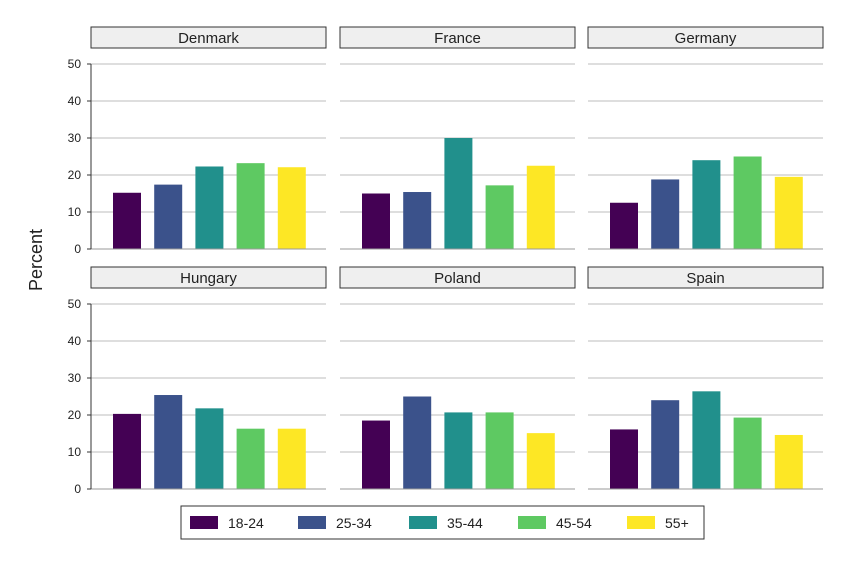  Describe the element at coordinates (457, 378) in the screenshot. I see `panel-poland: Poland` at that location.